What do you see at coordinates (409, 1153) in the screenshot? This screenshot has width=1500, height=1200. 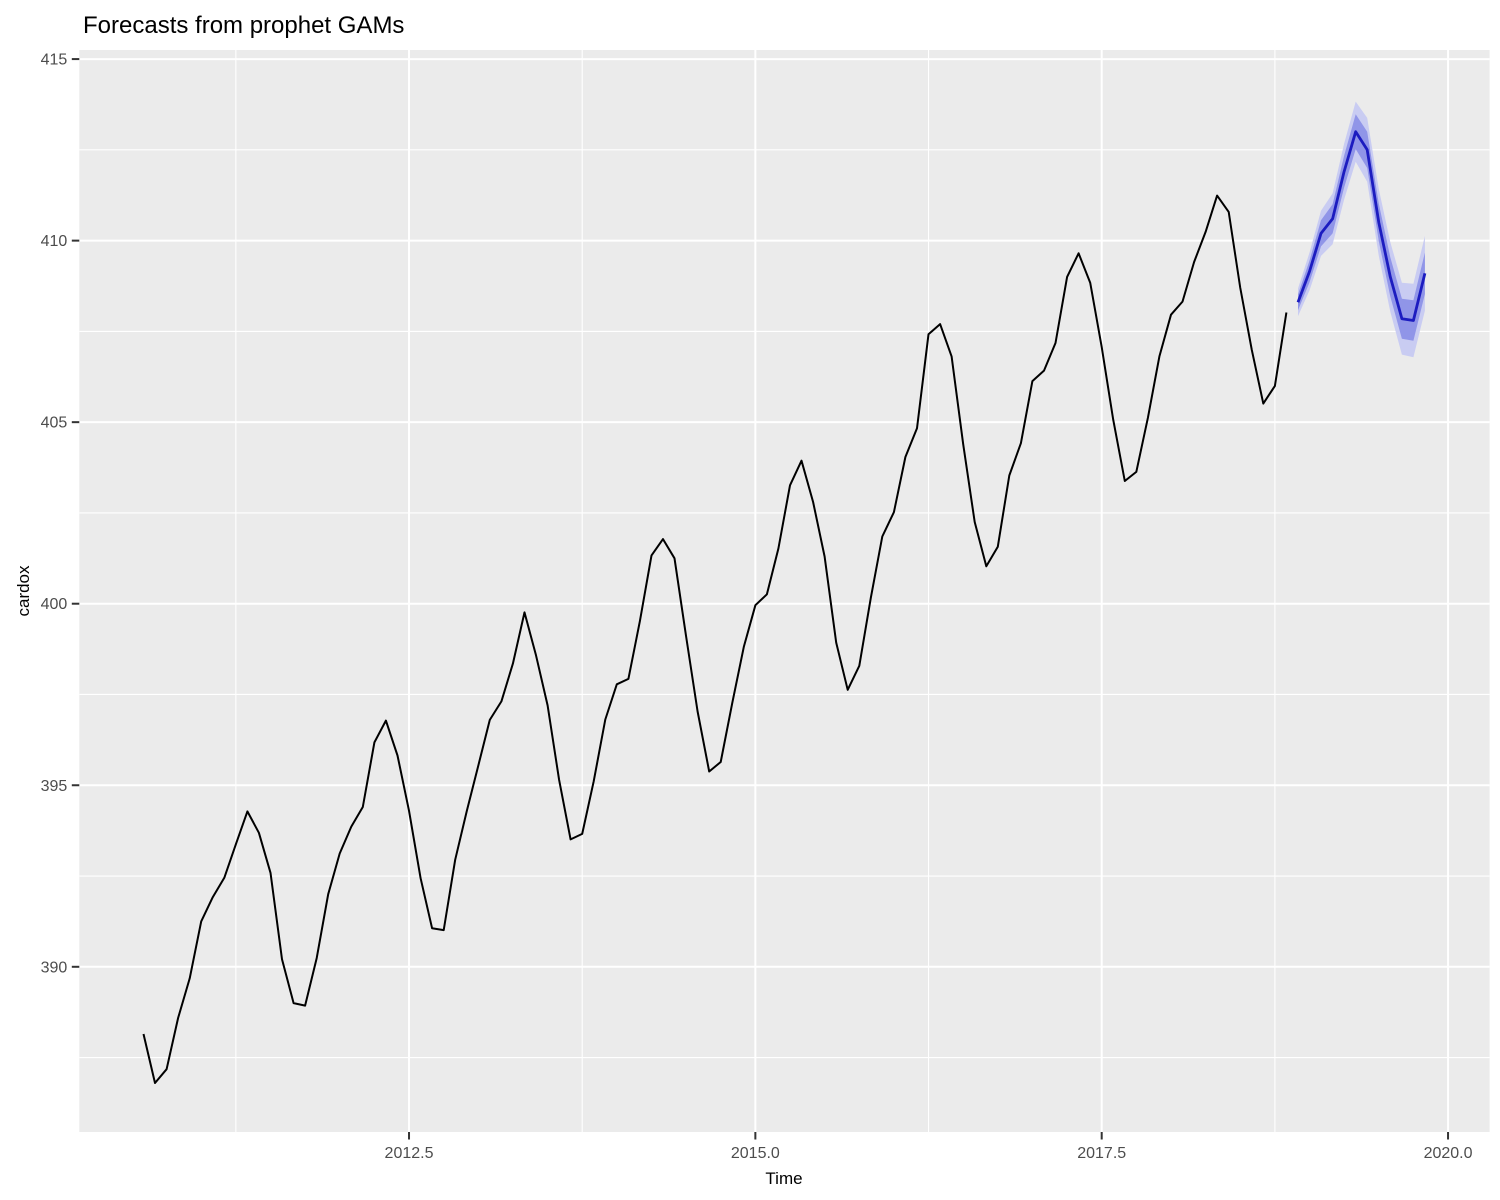 I see `x-tick-label: 2012.5` at bounding box center [409, 1153].